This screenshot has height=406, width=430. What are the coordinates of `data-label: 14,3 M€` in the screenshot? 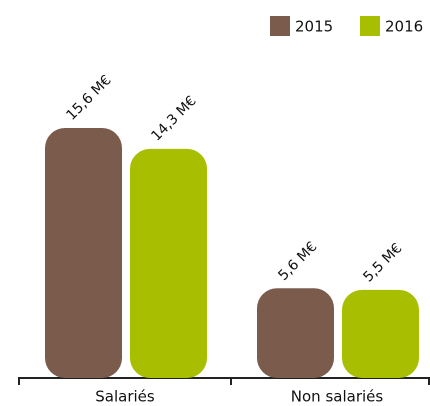 It's located at (173, 118).